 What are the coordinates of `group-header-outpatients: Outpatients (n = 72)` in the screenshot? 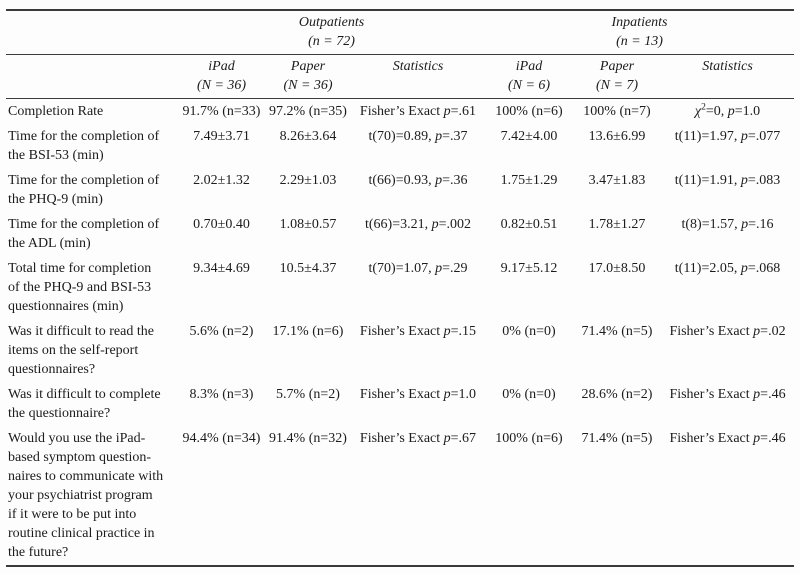 It's located at (331, 32).